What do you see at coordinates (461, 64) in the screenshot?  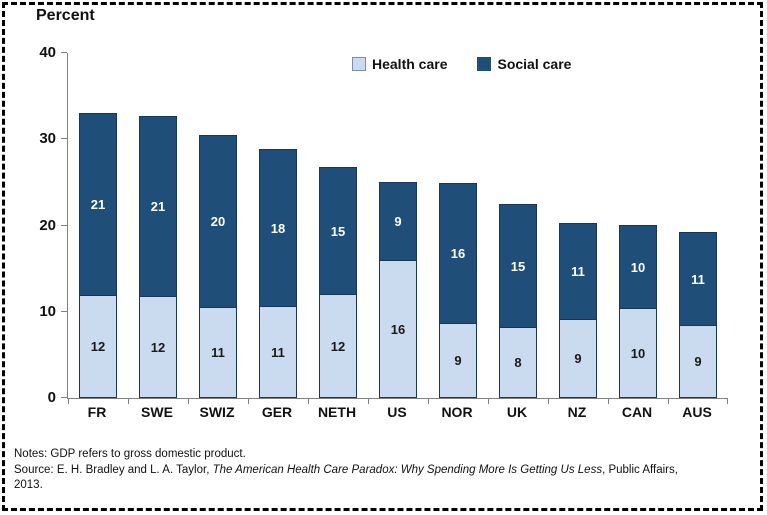 I see `legend: Health care Social care` at bounding box center [461, 64].